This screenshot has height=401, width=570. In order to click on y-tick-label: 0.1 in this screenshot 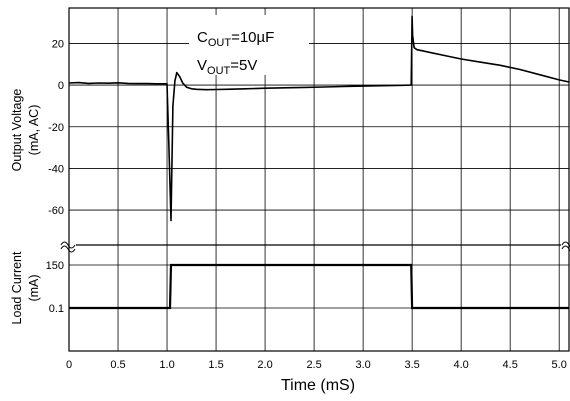, I will do `click(56, 309)`.